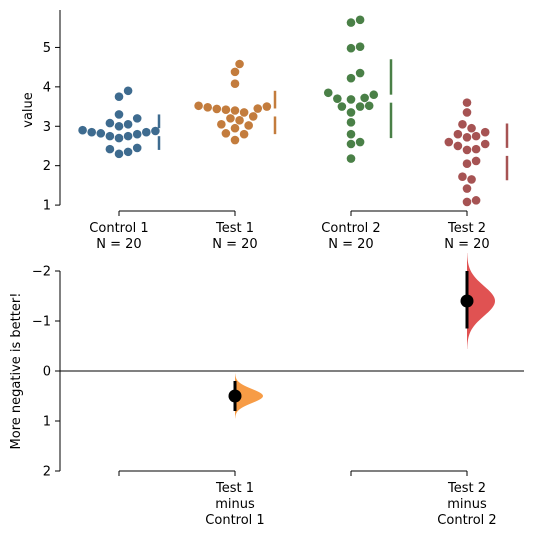  I want to click on comparison-label: Control 2, so click(466, 520).